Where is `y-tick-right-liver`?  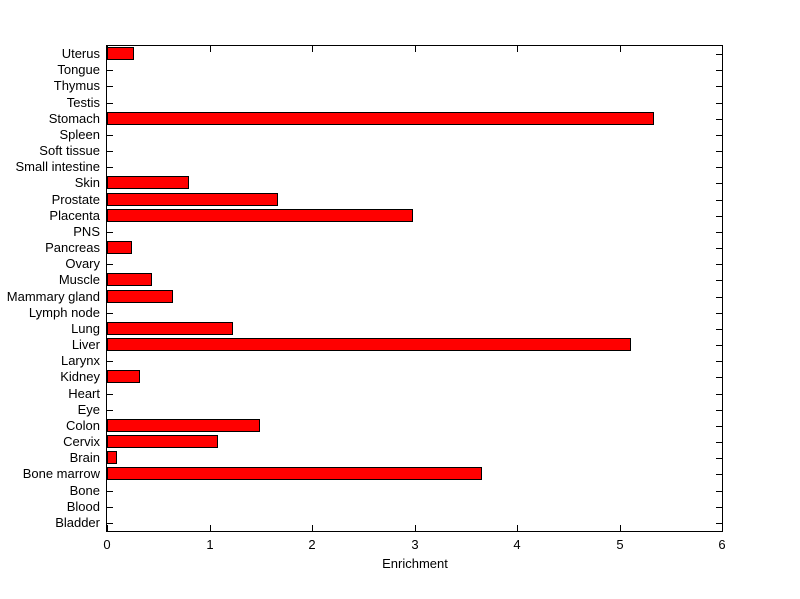 y-tick-right-liver is located at coordinates (719, 345).